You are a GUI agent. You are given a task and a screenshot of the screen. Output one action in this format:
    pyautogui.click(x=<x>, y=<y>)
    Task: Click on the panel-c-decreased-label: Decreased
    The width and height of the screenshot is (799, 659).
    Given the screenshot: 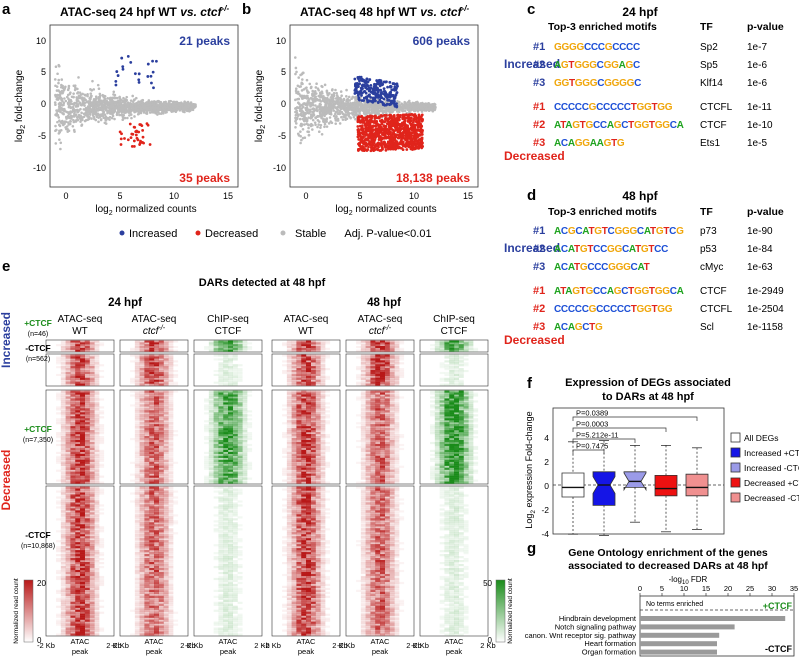 What is the action you would take?
    pyautogui.click(x=534, y=156)
    